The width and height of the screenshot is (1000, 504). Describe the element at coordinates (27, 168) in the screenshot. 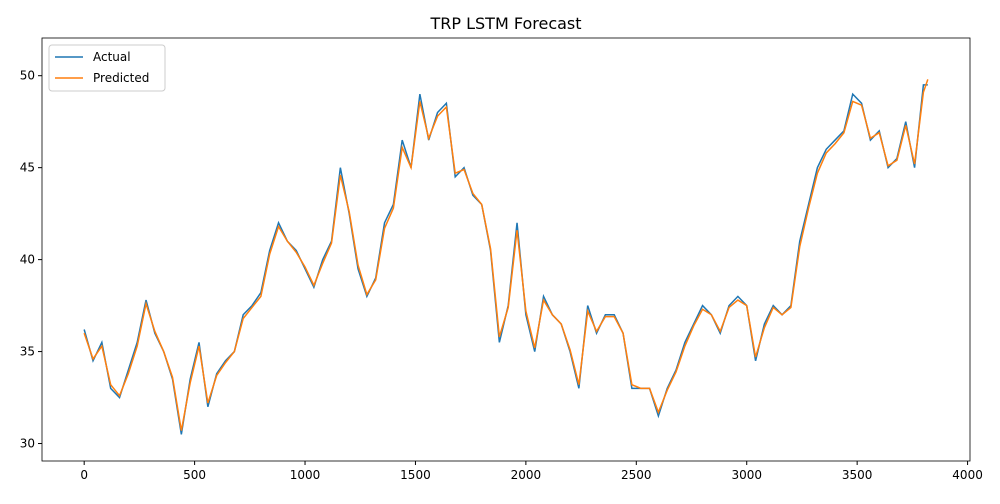

I see `y-tick-label: 45` at that location.